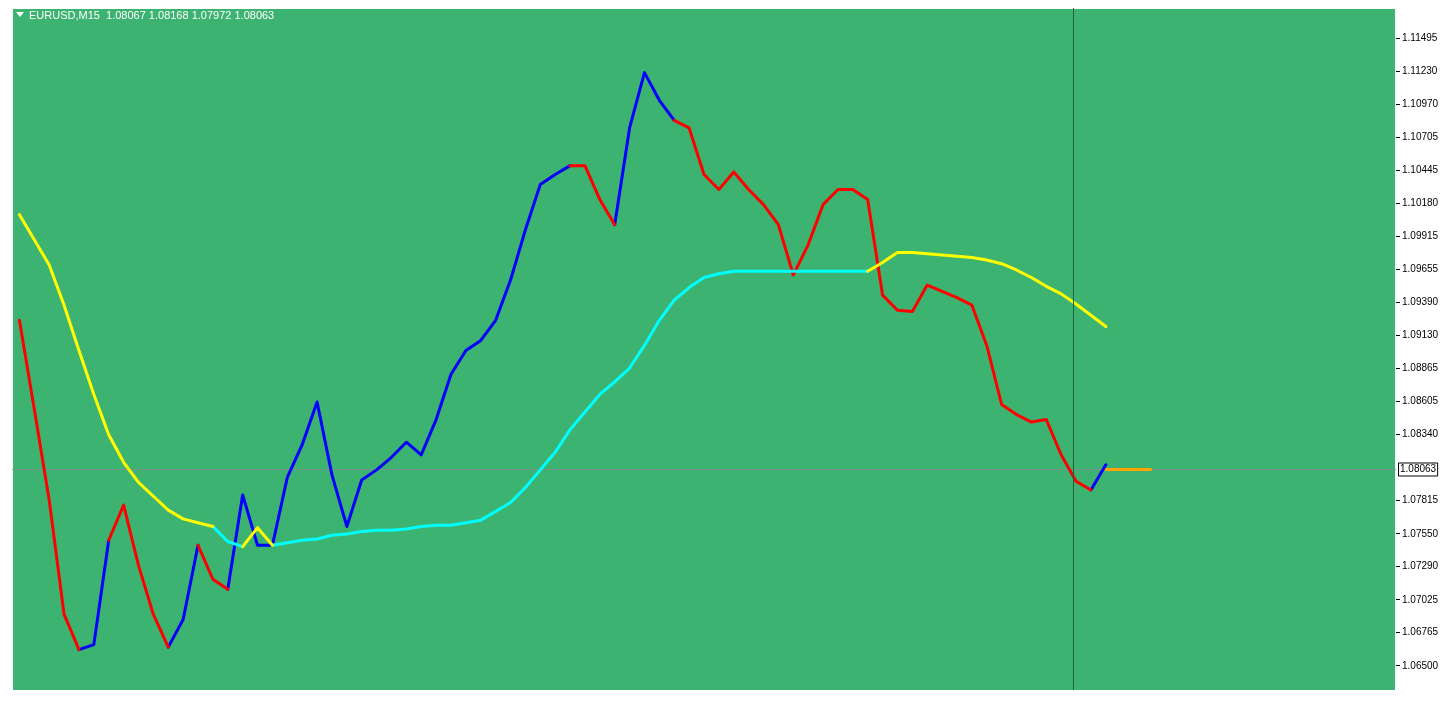 The image size is (1440, 702). What do you see at coordinates (1420, 665) in the screenshot?
I see `y-tick-label: 1.06500` at bounding box center [1420, 665].